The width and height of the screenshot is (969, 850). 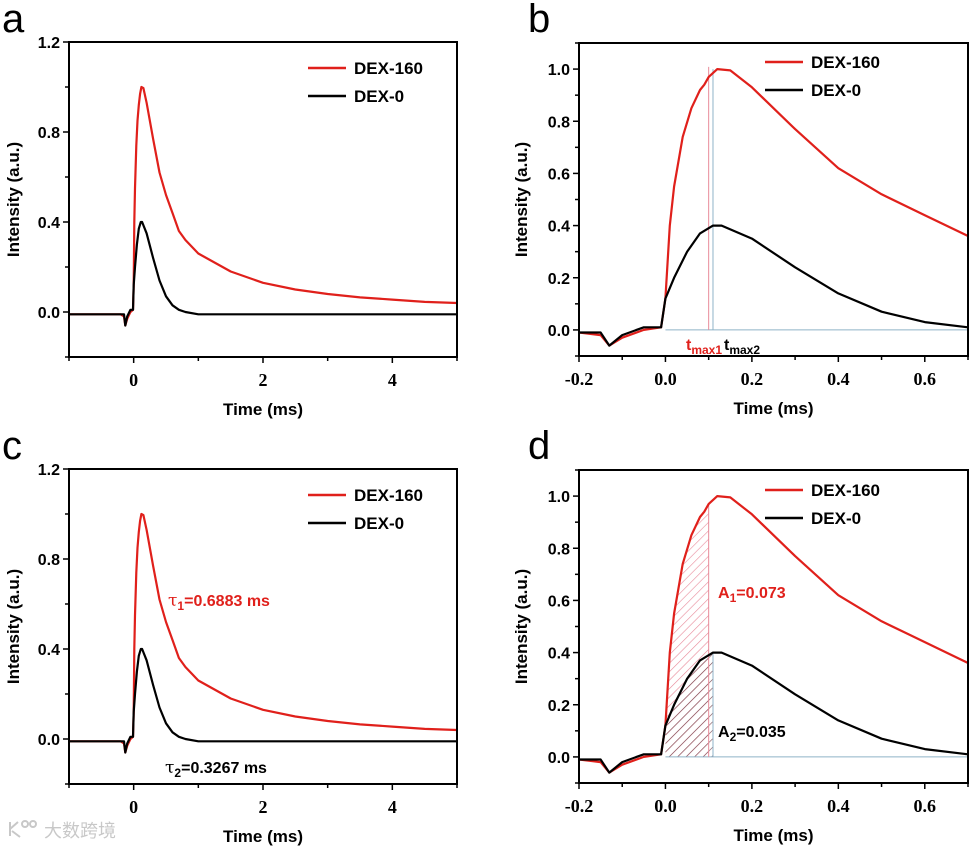 I want to click on annotation-value: =0.073, so click(x=760, y=593).